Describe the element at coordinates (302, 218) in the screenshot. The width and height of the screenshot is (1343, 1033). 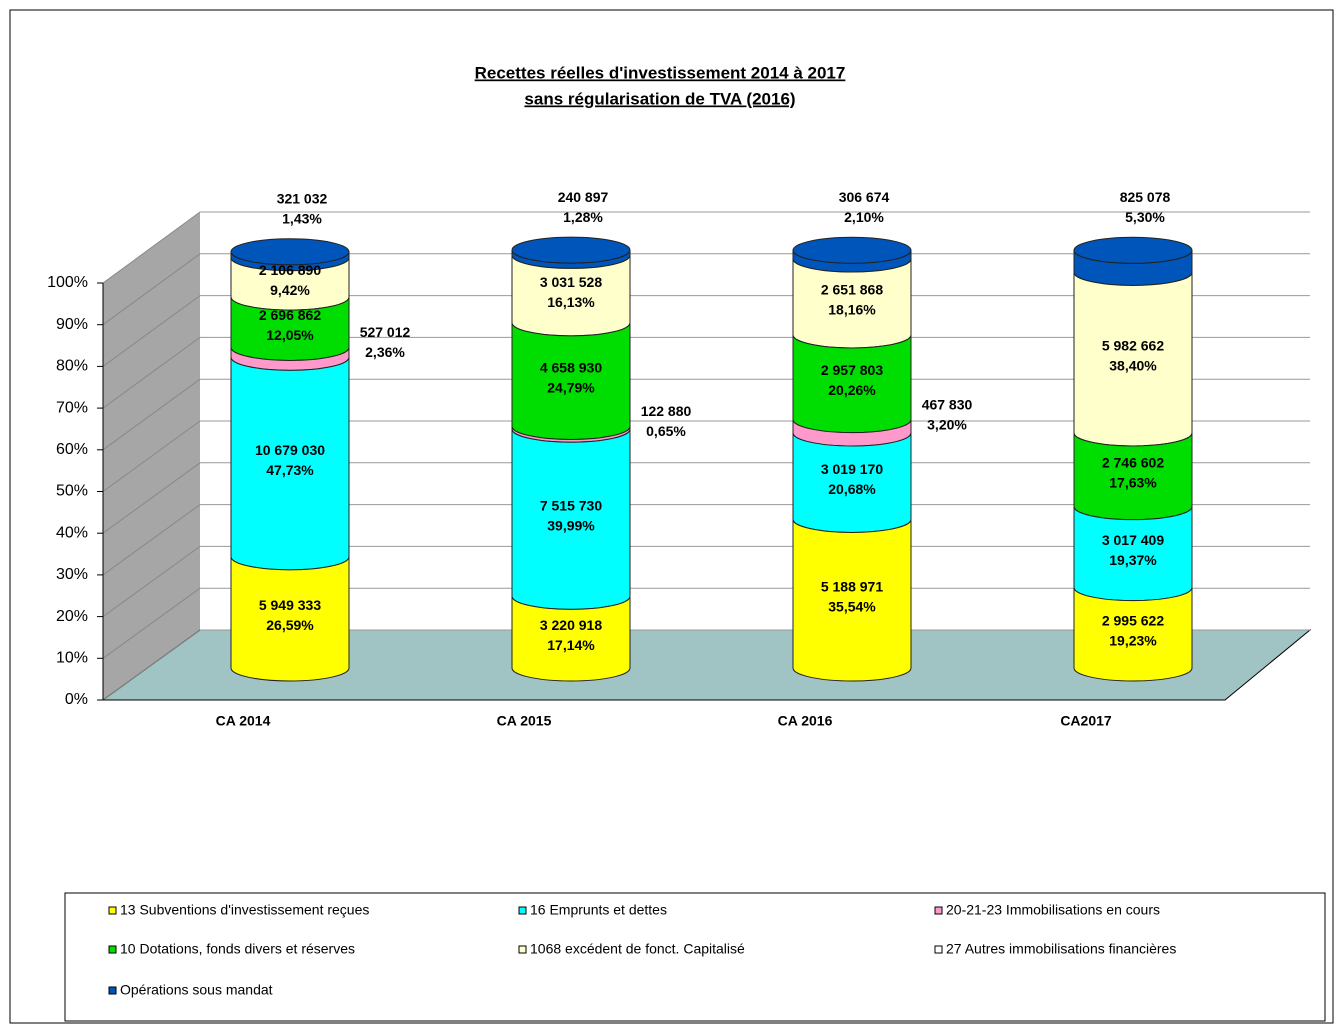
I see `data-label: 1,43%` at that location.